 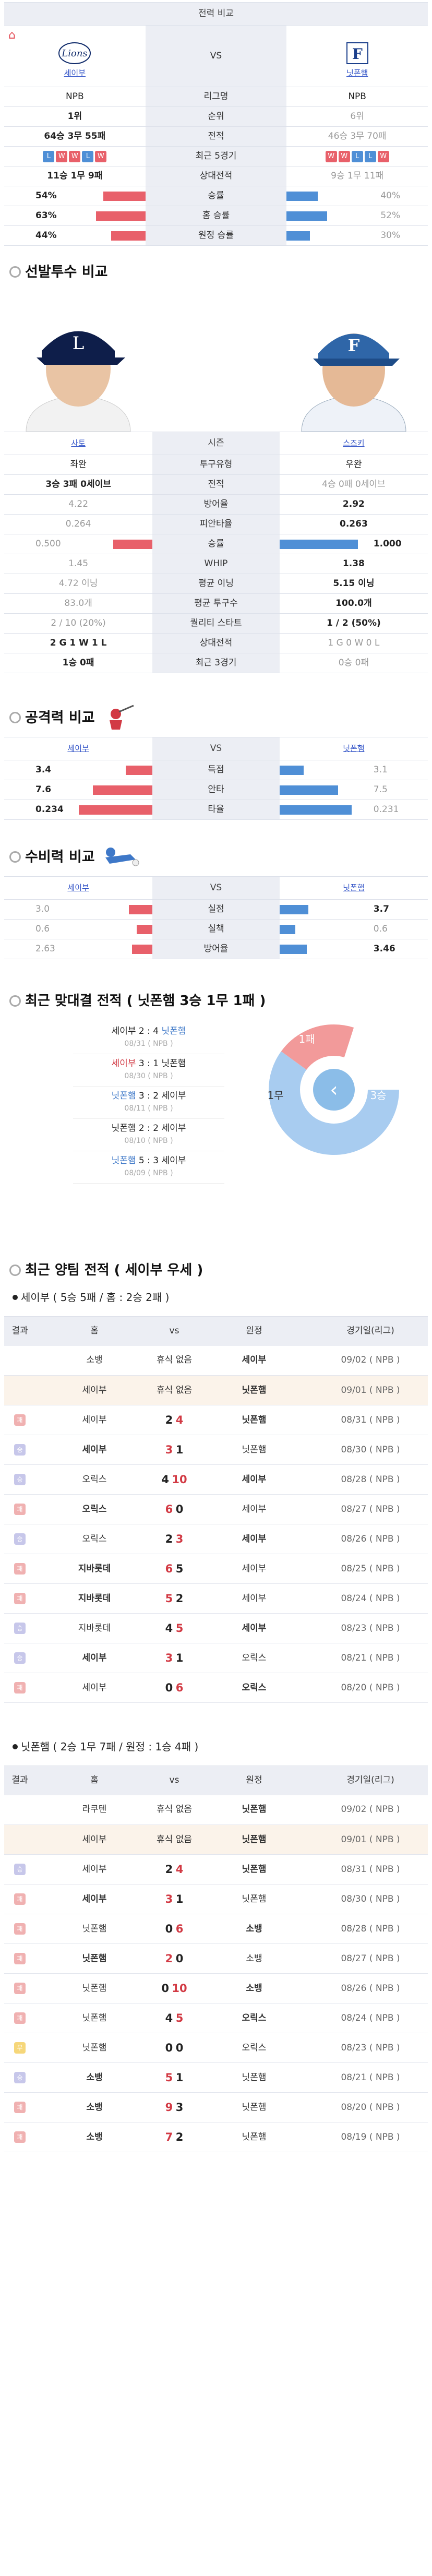 What do you see at coordinates (216, 1899) in the screenshot?
I see `table-row: 패 세이부 3 1 닛폰햄 08/30 ( NPB )` at bounding box center [216, 1899].